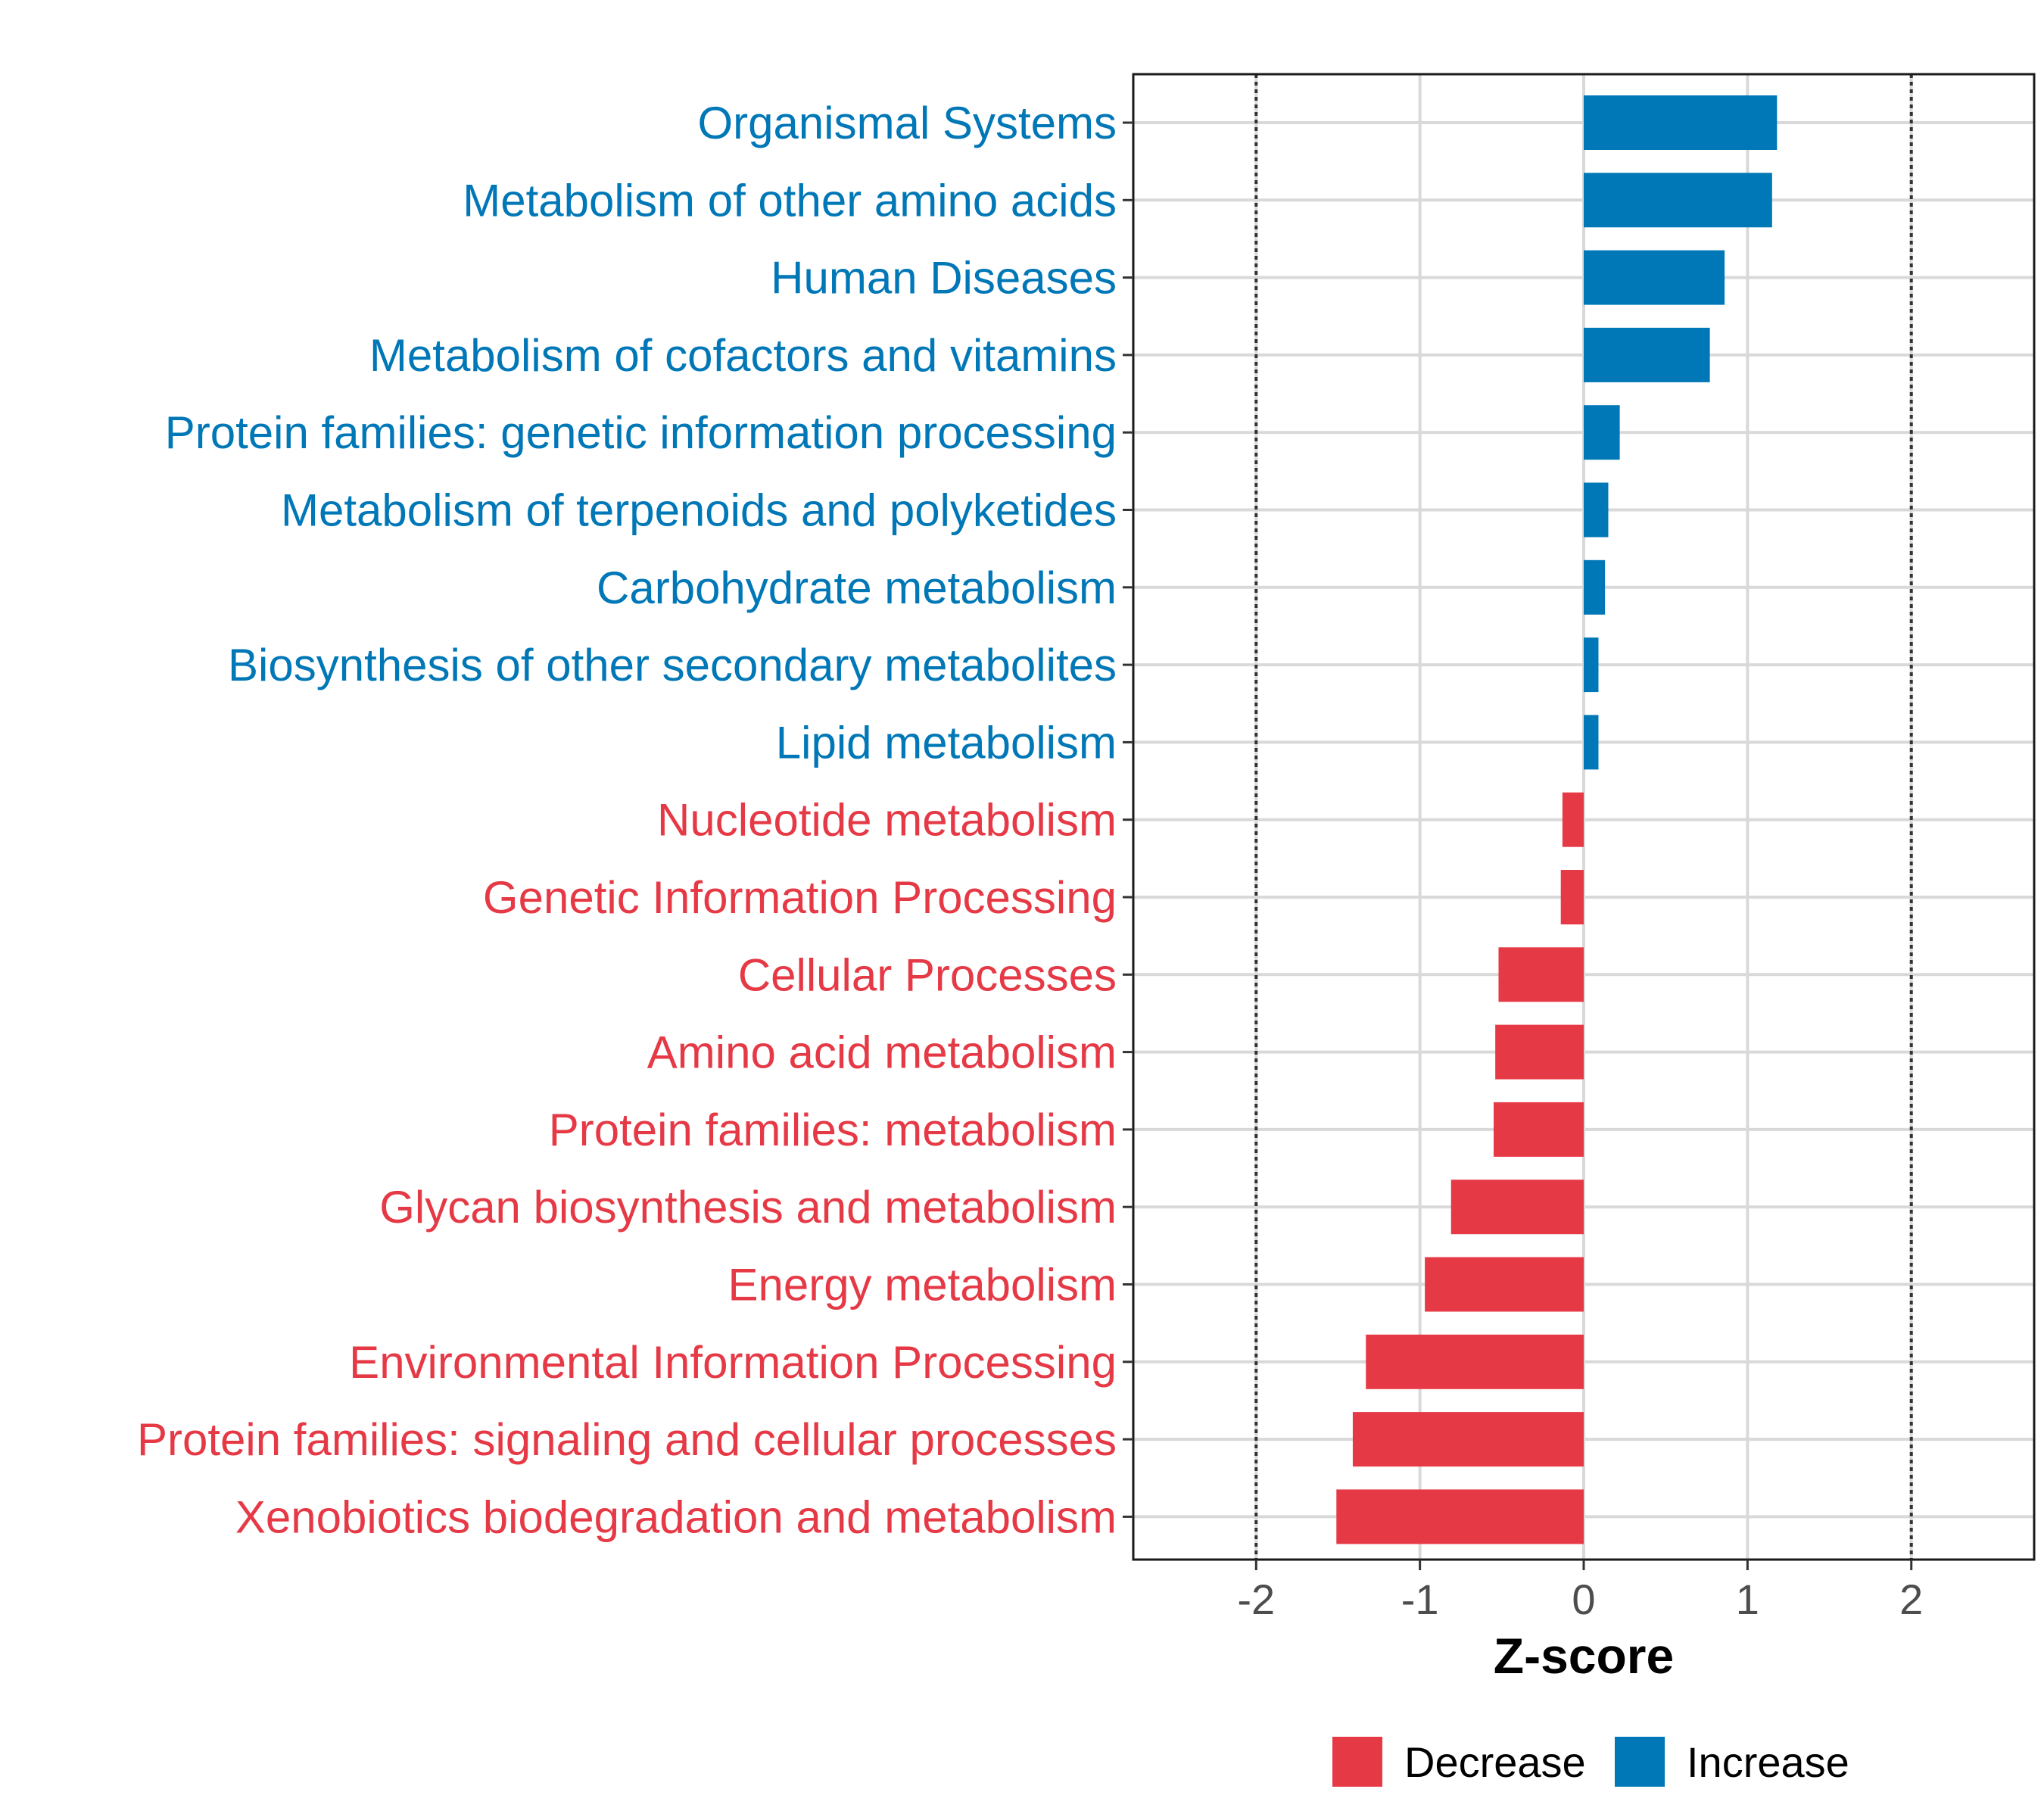  I want to click on x-tick-label: -2, so click(1256, 1599).